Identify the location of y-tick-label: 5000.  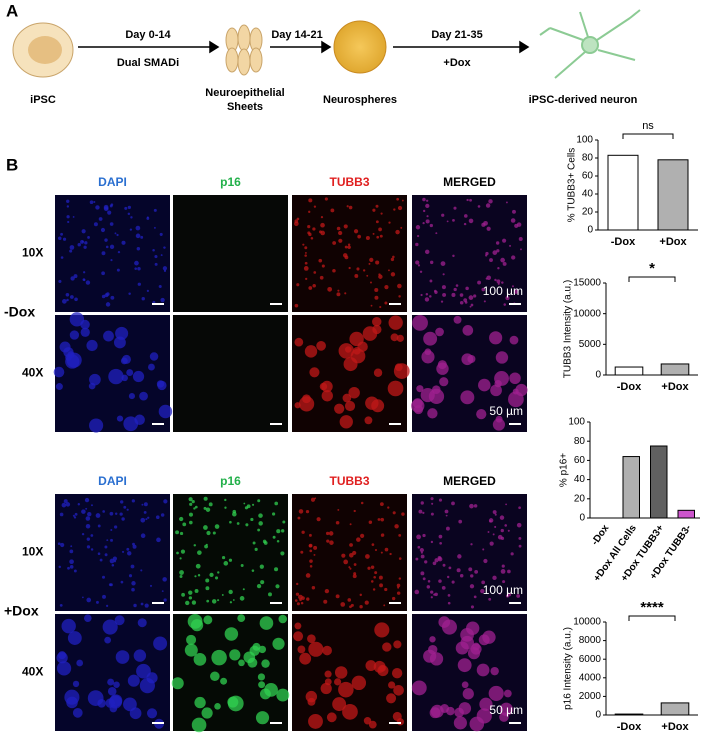
(590, 344).